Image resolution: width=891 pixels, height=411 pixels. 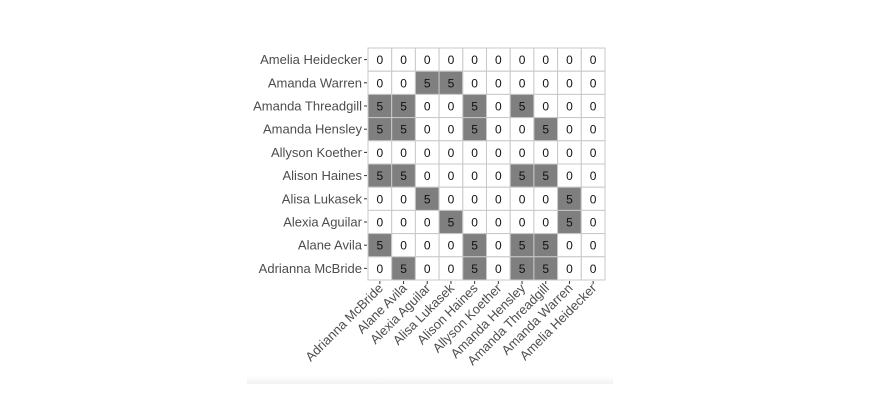 What do you see at coordinates (323, 175) in the screenshot?
I see `y-tick-label: Alison Haines` at bounding box center [323, 175].